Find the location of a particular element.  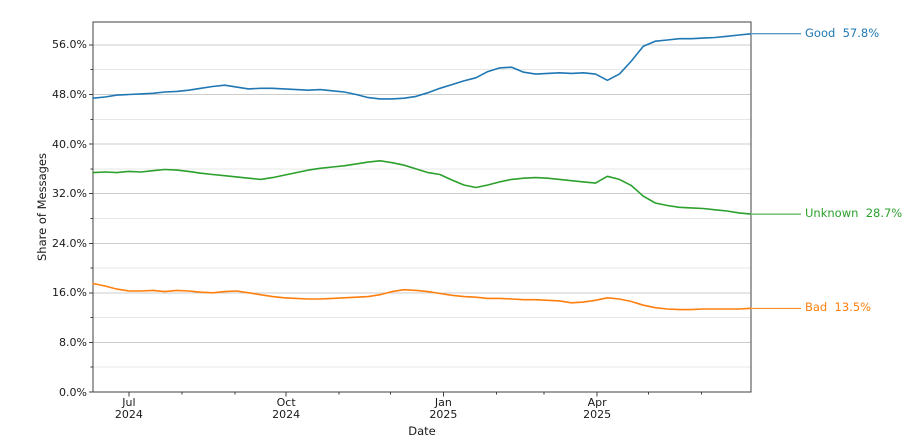

x-tick-label: Jan 2025 is located at coordinates (443, 408).